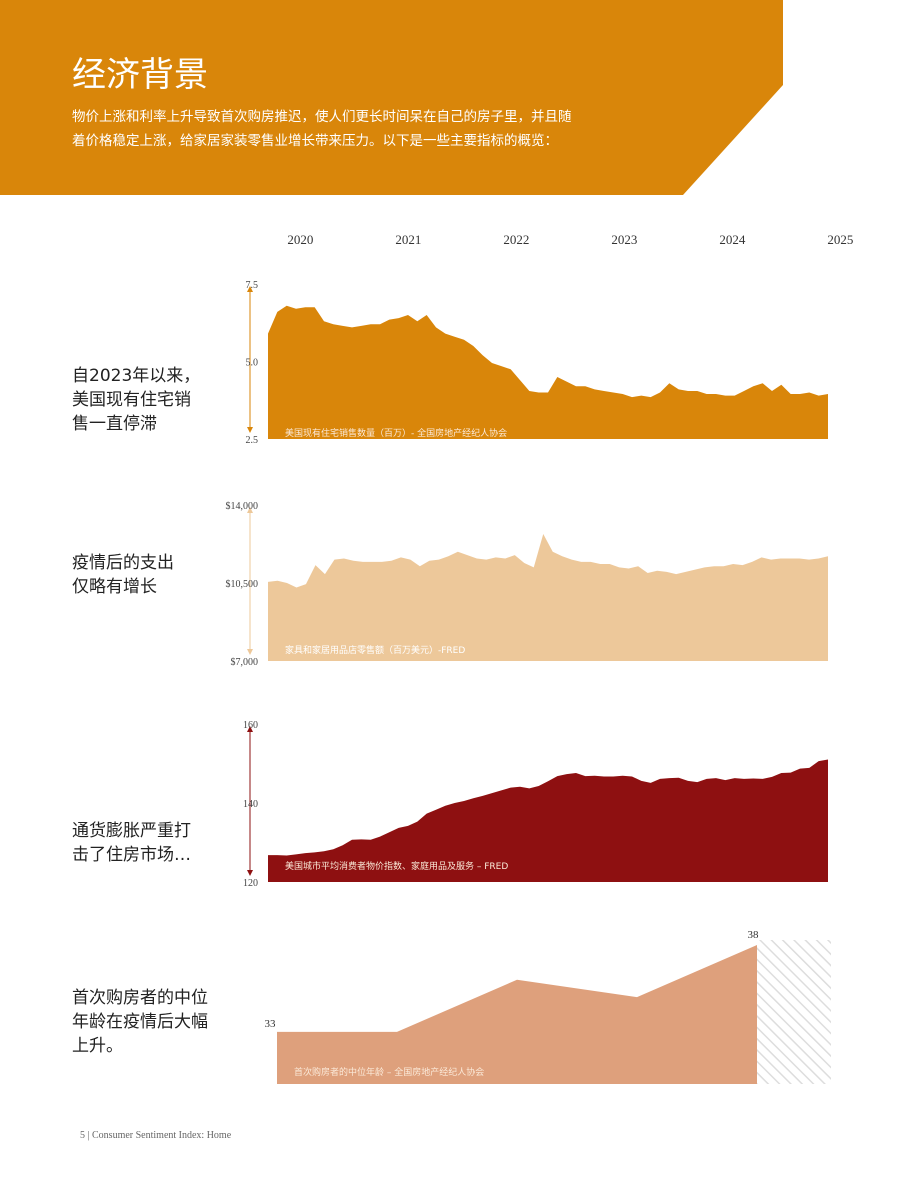 This screenshot has width=920, height=1183. I want to click on projection-hatch, so click(794, 1012).